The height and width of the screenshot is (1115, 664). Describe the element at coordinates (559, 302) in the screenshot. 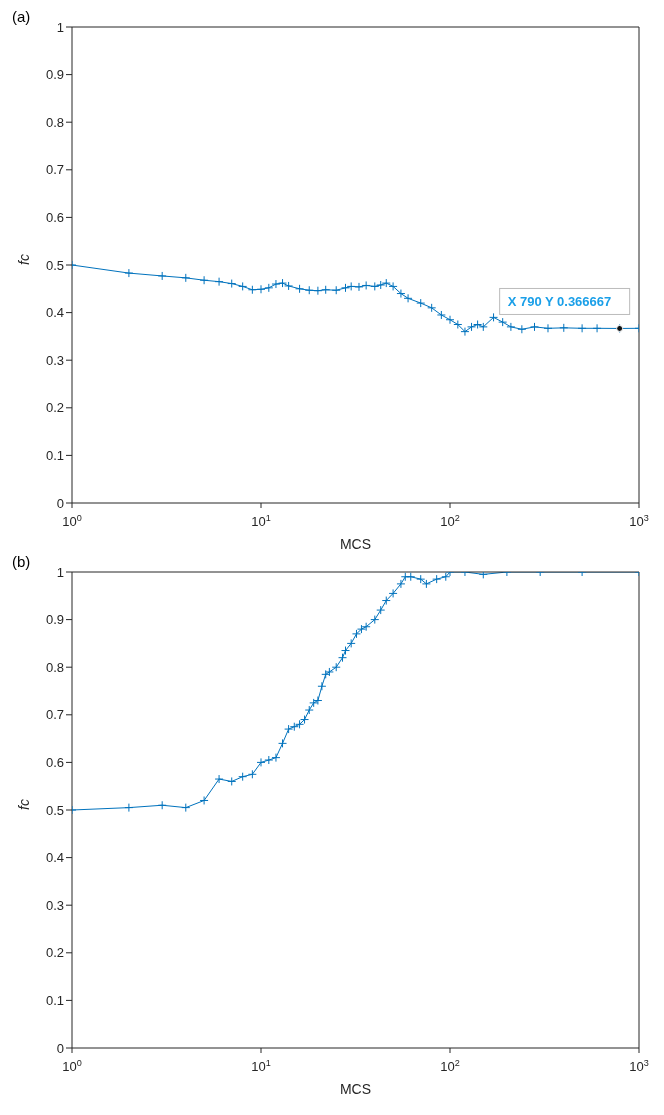

I see `annotation: X 790 Y 0.366667` at that location.